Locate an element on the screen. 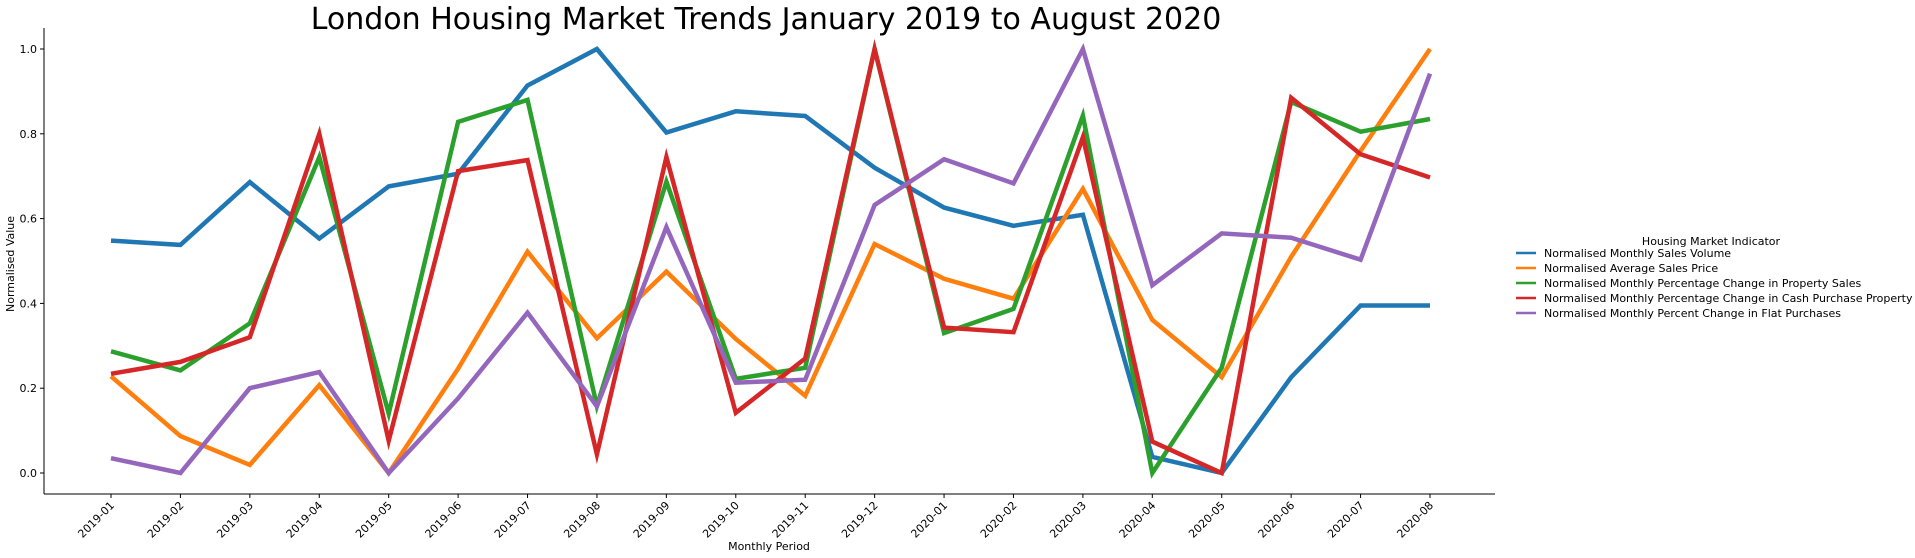  x-tick-label: 2019-11 is located at coordinates (791, 520).